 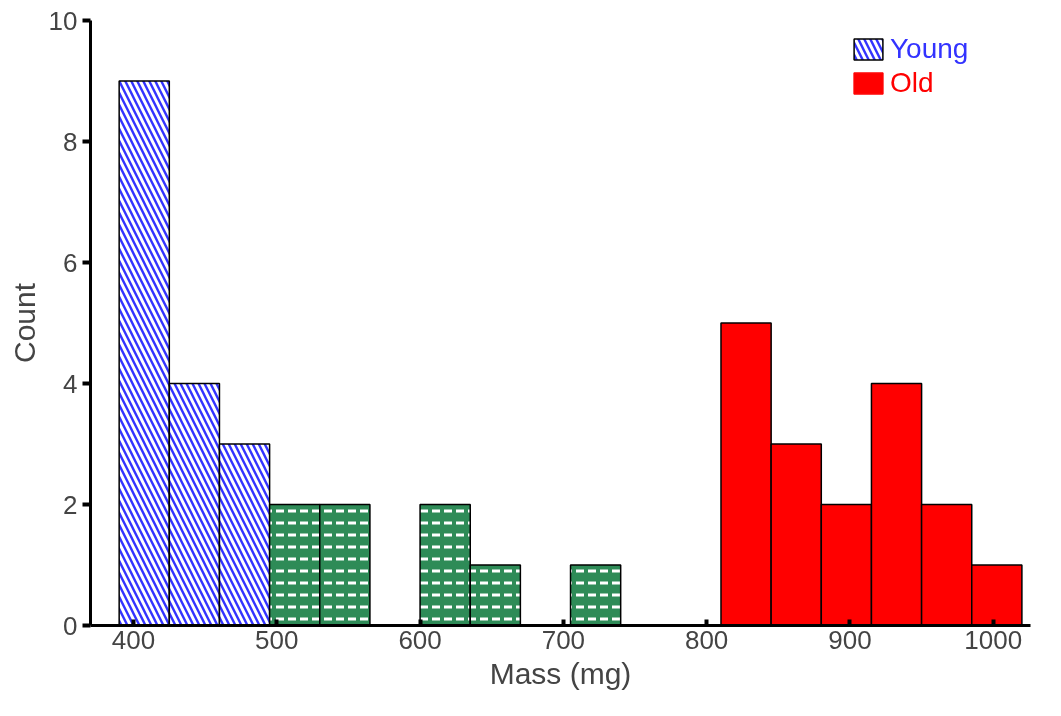 I want to click on x-tick-label: 600, so click(x=420, y=639).